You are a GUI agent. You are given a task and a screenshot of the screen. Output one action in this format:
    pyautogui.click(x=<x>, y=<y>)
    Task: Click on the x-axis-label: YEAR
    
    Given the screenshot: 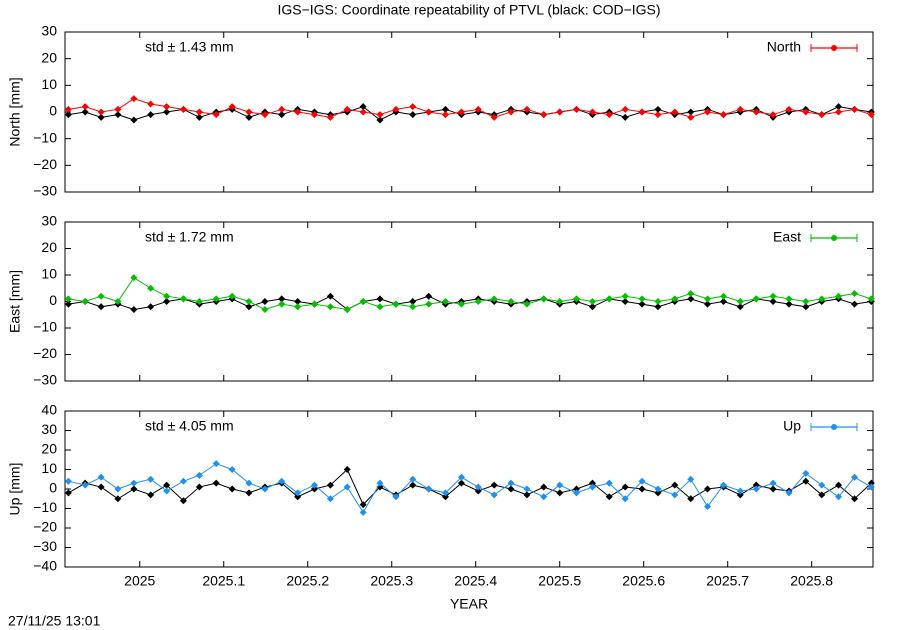 What is the action you would take?
    pyautogui.click(x=469, y=604)
    